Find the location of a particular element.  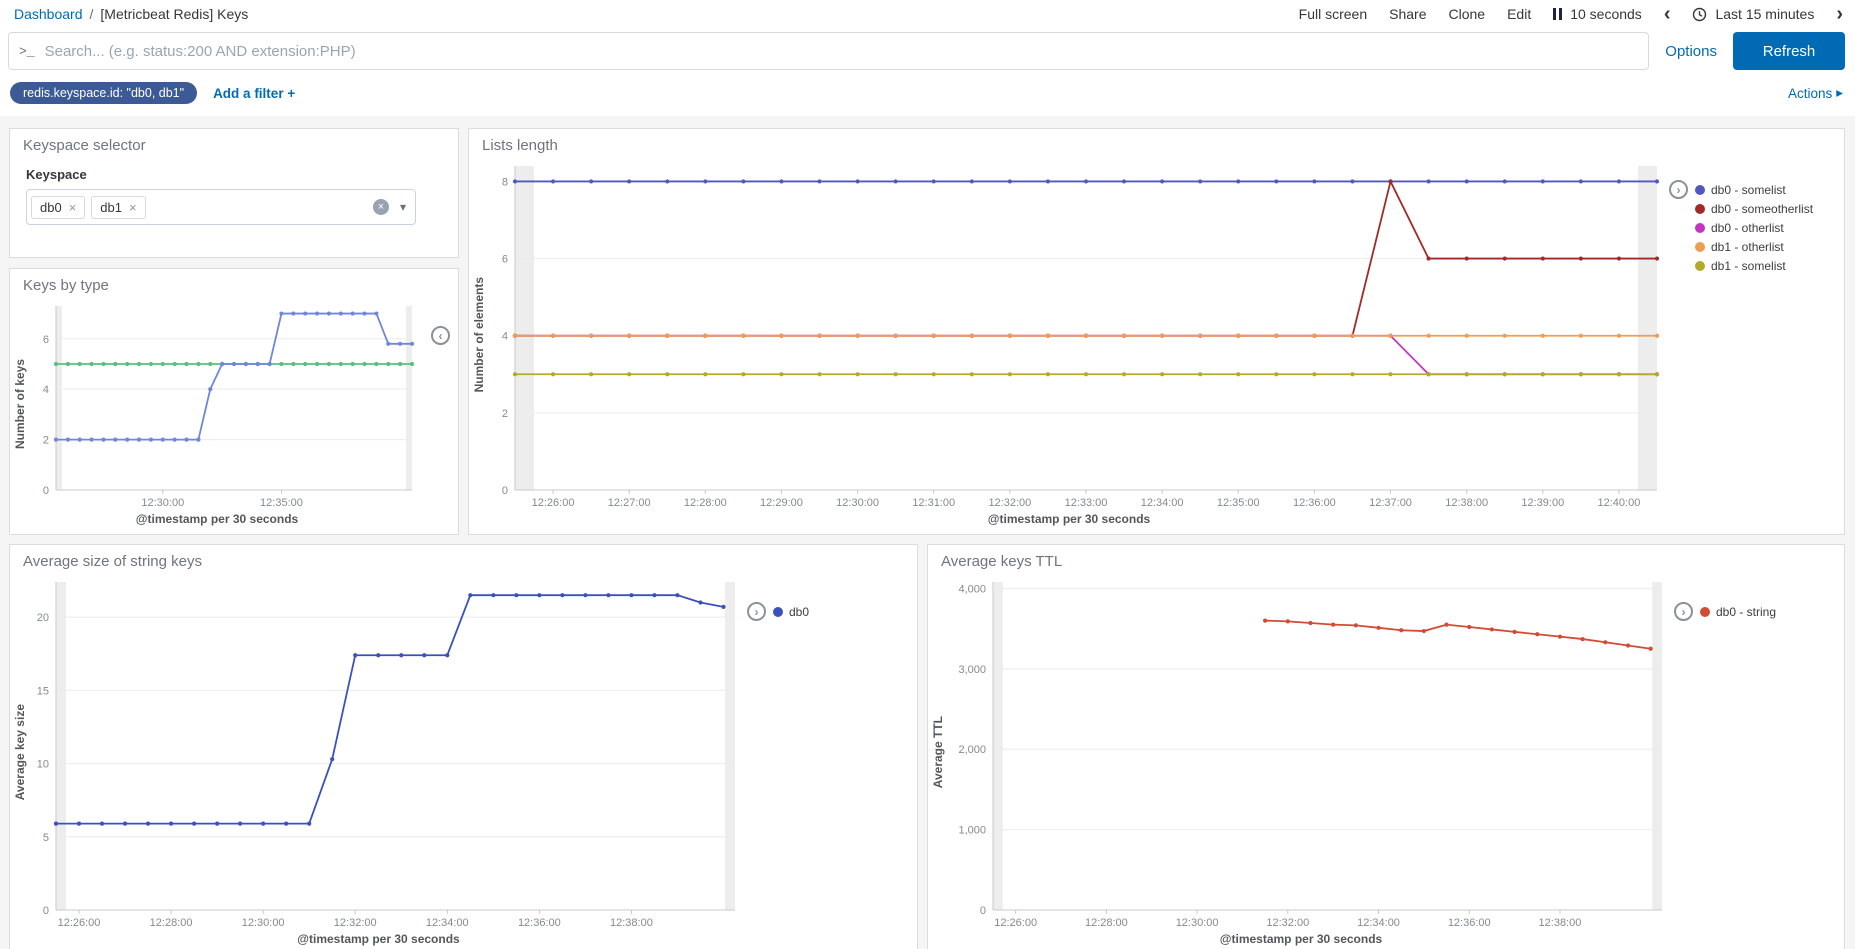

svg-text: 12:32:00 is located at coordinates (355, 923).